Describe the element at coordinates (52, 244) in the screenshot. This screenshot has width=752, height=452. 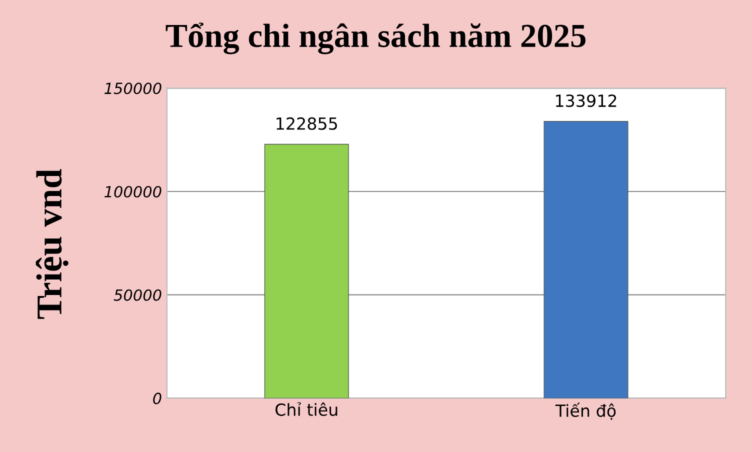
I see `y-axis-title: Triệu vnd` at that location.